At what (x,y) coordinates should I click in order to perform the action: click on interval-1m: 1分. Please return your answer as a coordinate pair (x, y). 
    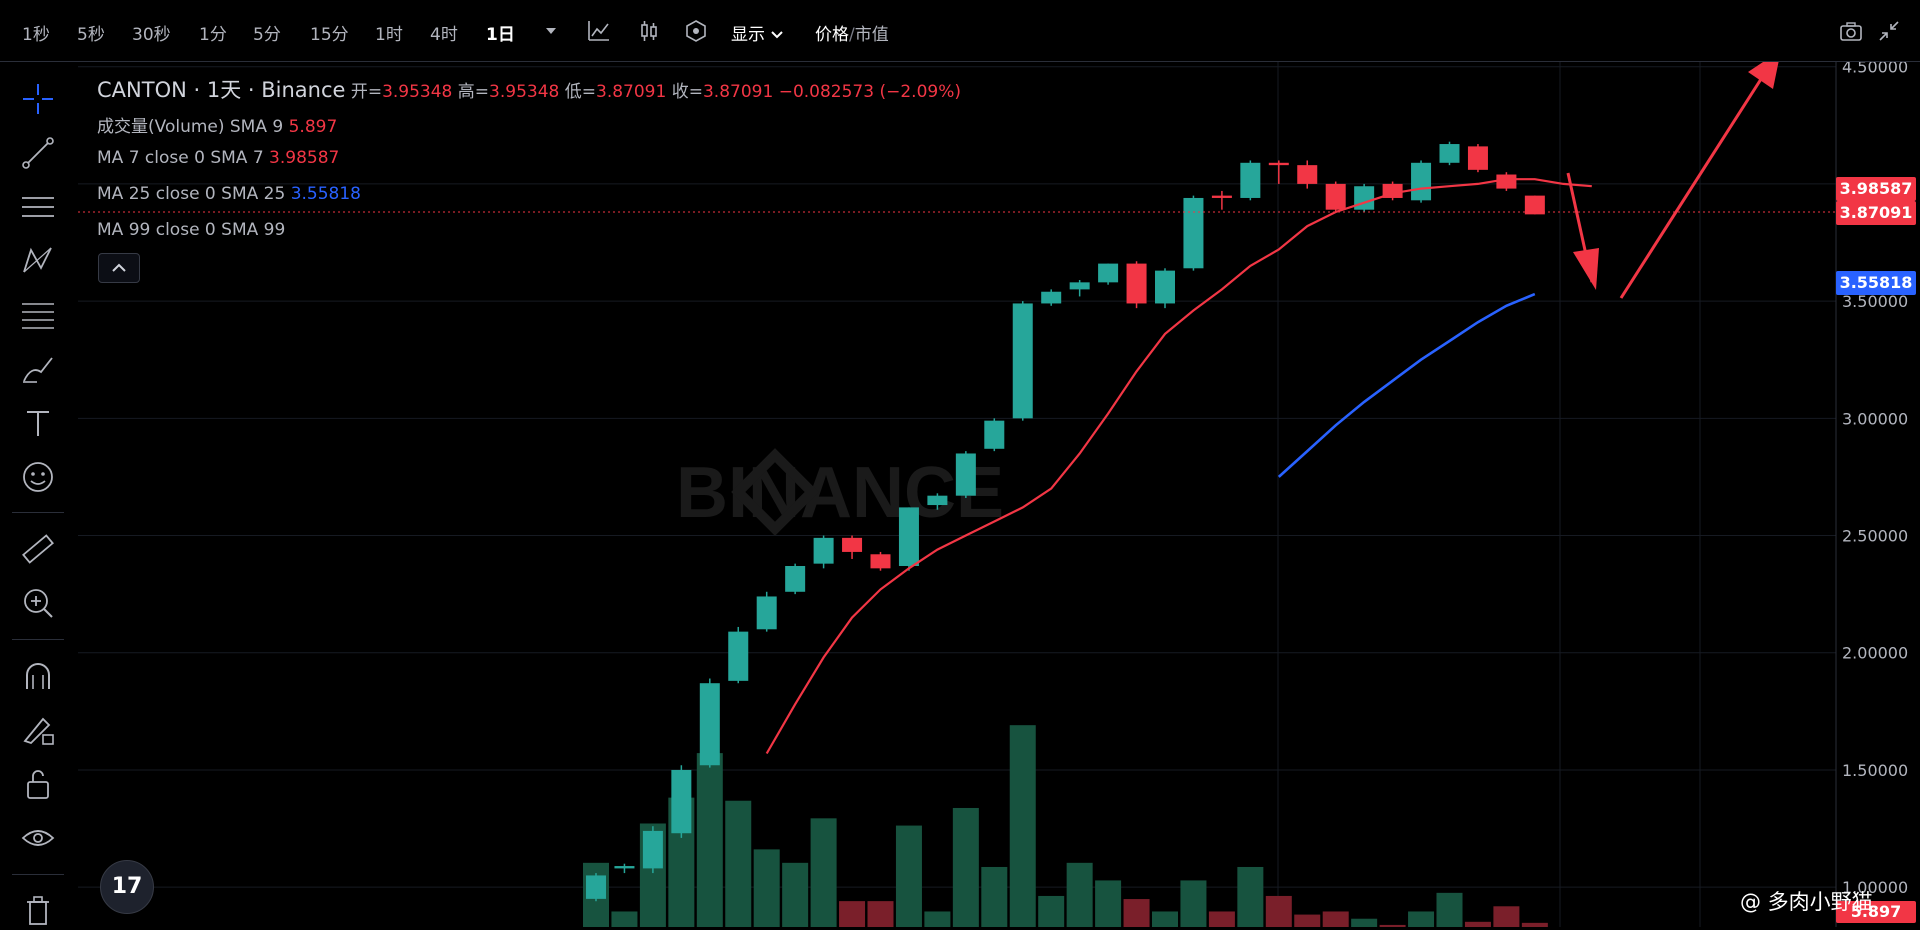
    Looking at the image, I should click on (213, 35).